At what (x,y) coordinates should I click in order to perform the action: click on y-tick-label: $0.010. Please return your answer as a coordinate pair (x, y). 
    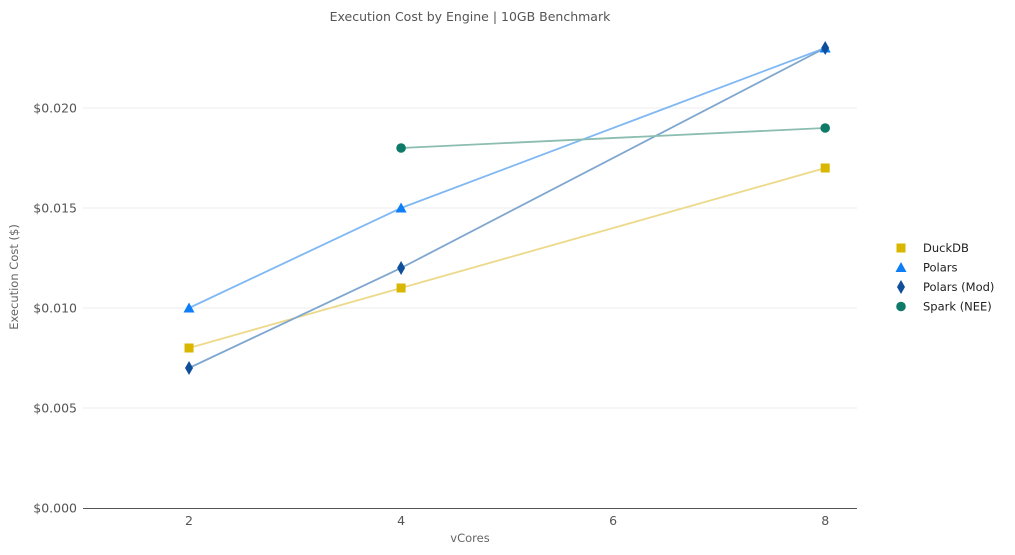
    Looking at the image, I should click on (55, 308).